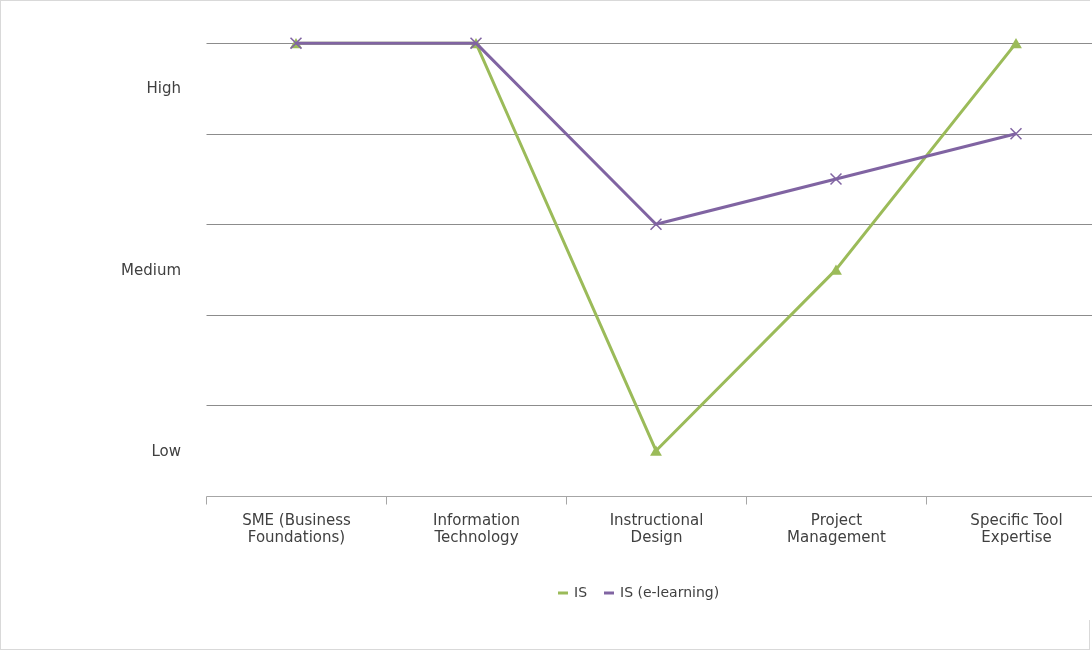 This screenshot has width=1092, height=652. Describe the element at coordinates (656, 528) in the screenshot. I see `x-tick-label: Instructional Design` at that location.